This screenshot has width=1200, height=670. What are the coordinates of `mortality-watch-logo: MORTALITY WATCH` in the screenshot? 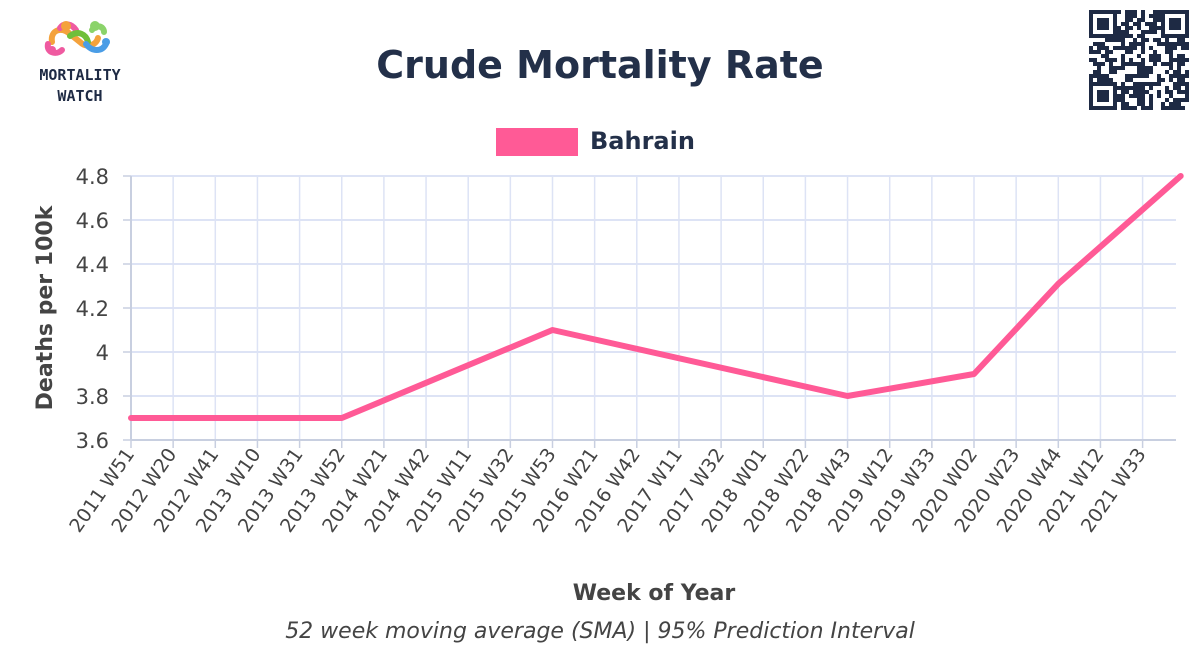 It's located at (80, 63).